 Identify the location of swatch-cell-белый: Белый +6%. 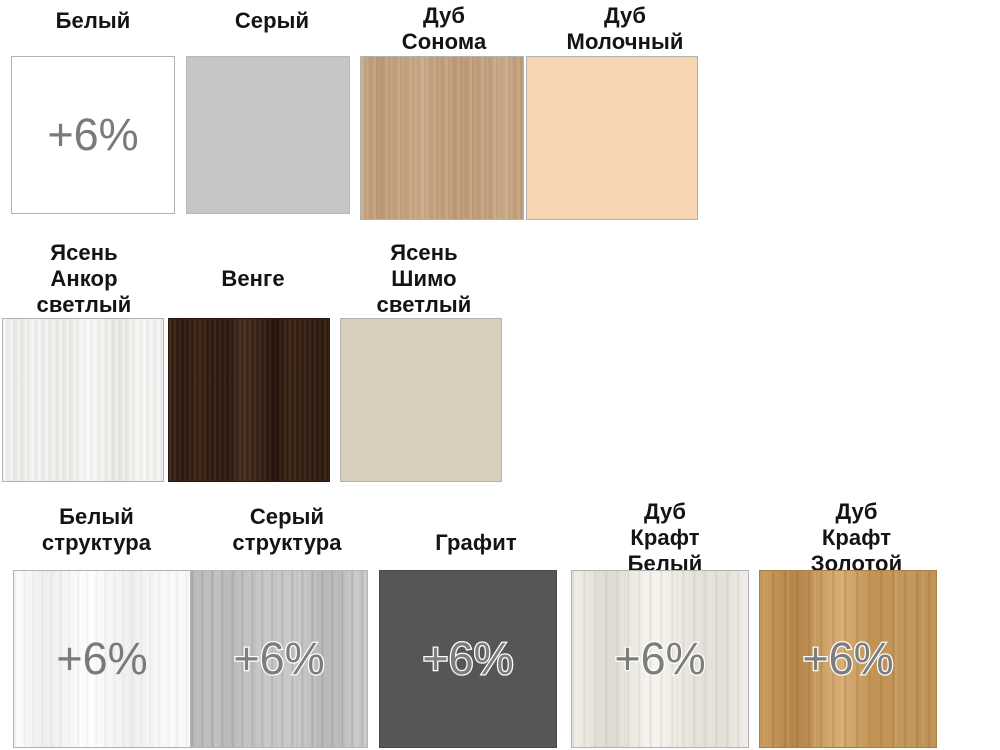
(93, 110).